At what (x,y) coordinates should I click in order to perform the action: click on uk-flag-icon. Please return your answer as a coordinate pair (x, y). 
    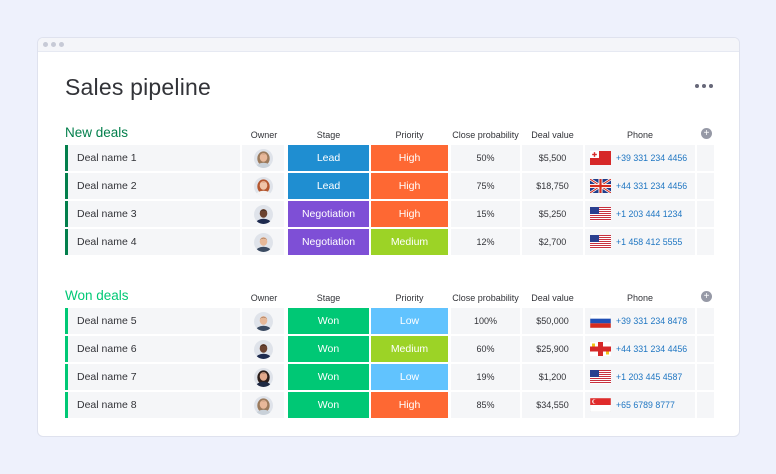
    Looking at the image, I should click on (600, 186).